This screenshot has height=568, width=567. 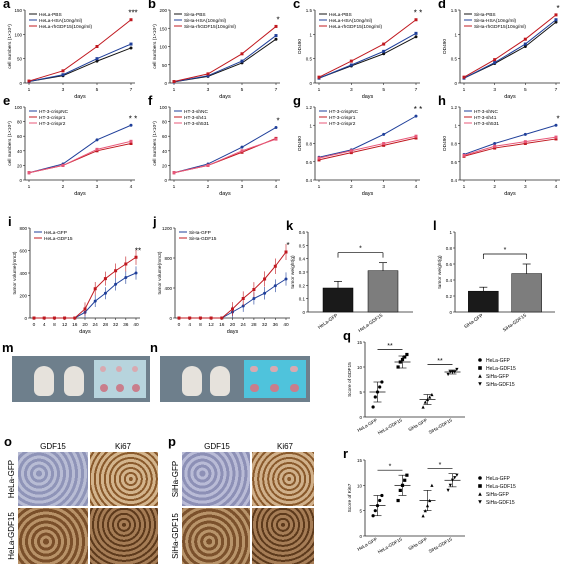 What do you see at coordinates (417, 544) in the screenshot?
I see `x-tick-label: SiHa-GFP` at bounding box center [417, 544].